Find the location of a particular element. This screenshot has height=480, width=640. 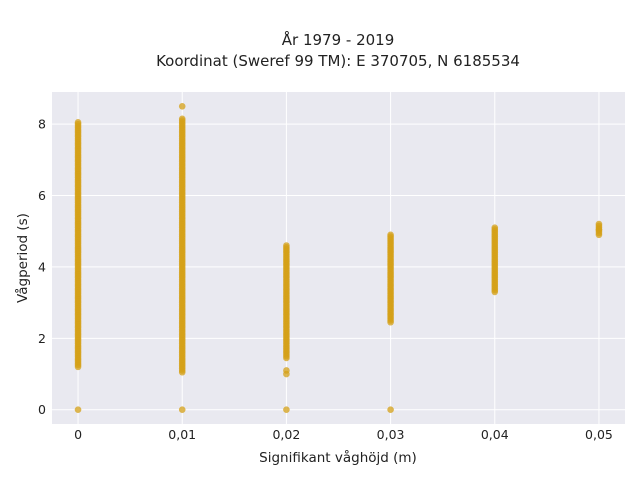

y-tick-label: 8 is located at coordinates (42, 124).